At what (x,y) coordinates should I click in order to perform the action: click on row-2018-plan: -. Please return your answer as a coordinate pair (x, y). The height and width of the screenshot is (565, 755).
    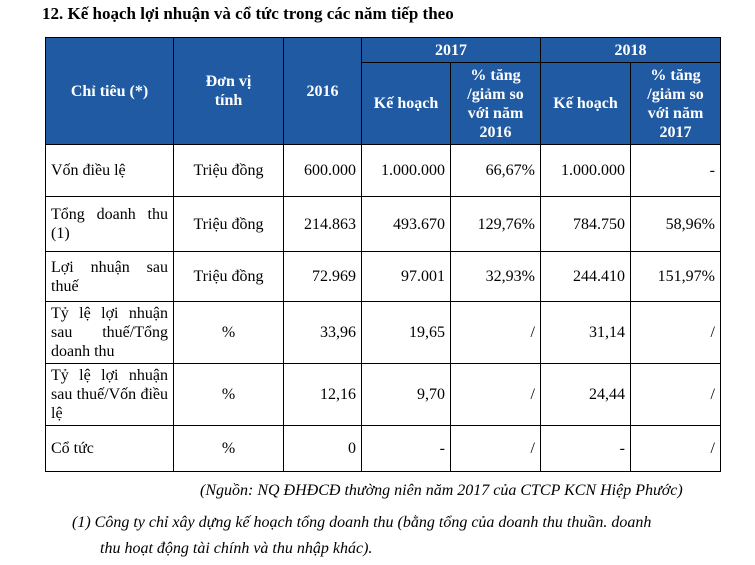
    Looking at the image, I should click on (585, 448).